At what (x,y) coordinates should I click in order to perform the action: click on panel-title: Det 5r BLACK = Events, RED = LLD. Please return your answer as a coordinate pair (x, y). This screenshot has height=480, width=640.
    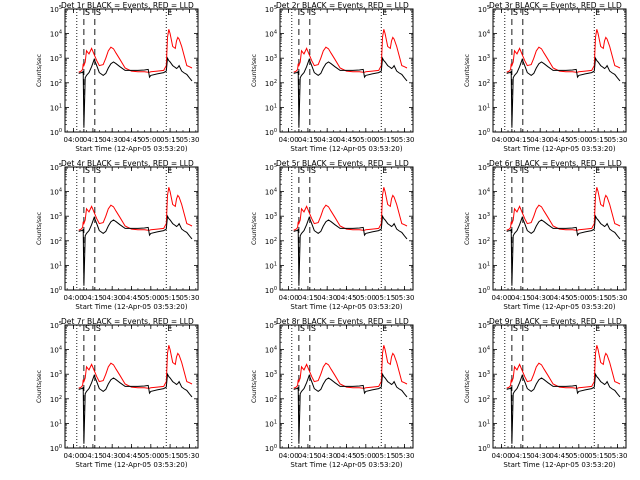
    Looking at the image, I should click on (342, 163).